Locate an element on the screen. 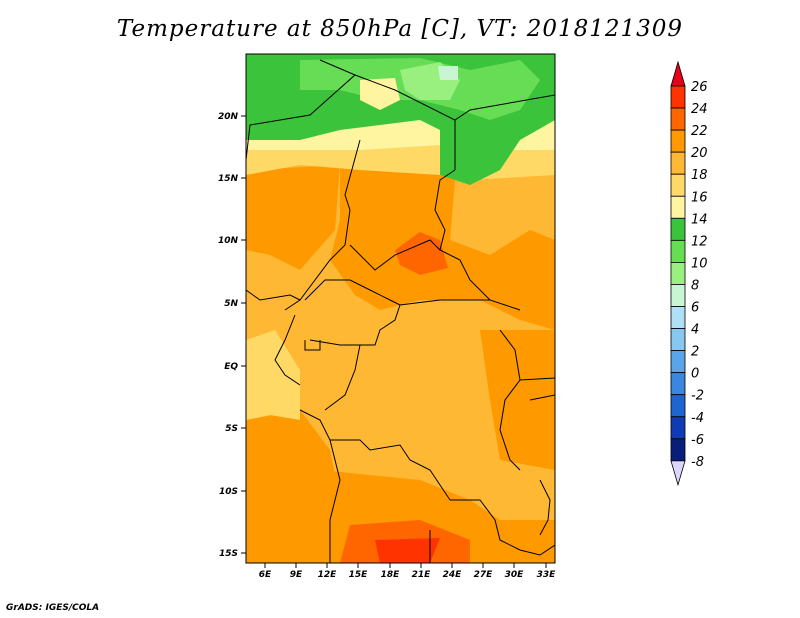 The width and height of the screenshot is (800, 618). colorbar-label: -8 is located at coordinates (697, 462).